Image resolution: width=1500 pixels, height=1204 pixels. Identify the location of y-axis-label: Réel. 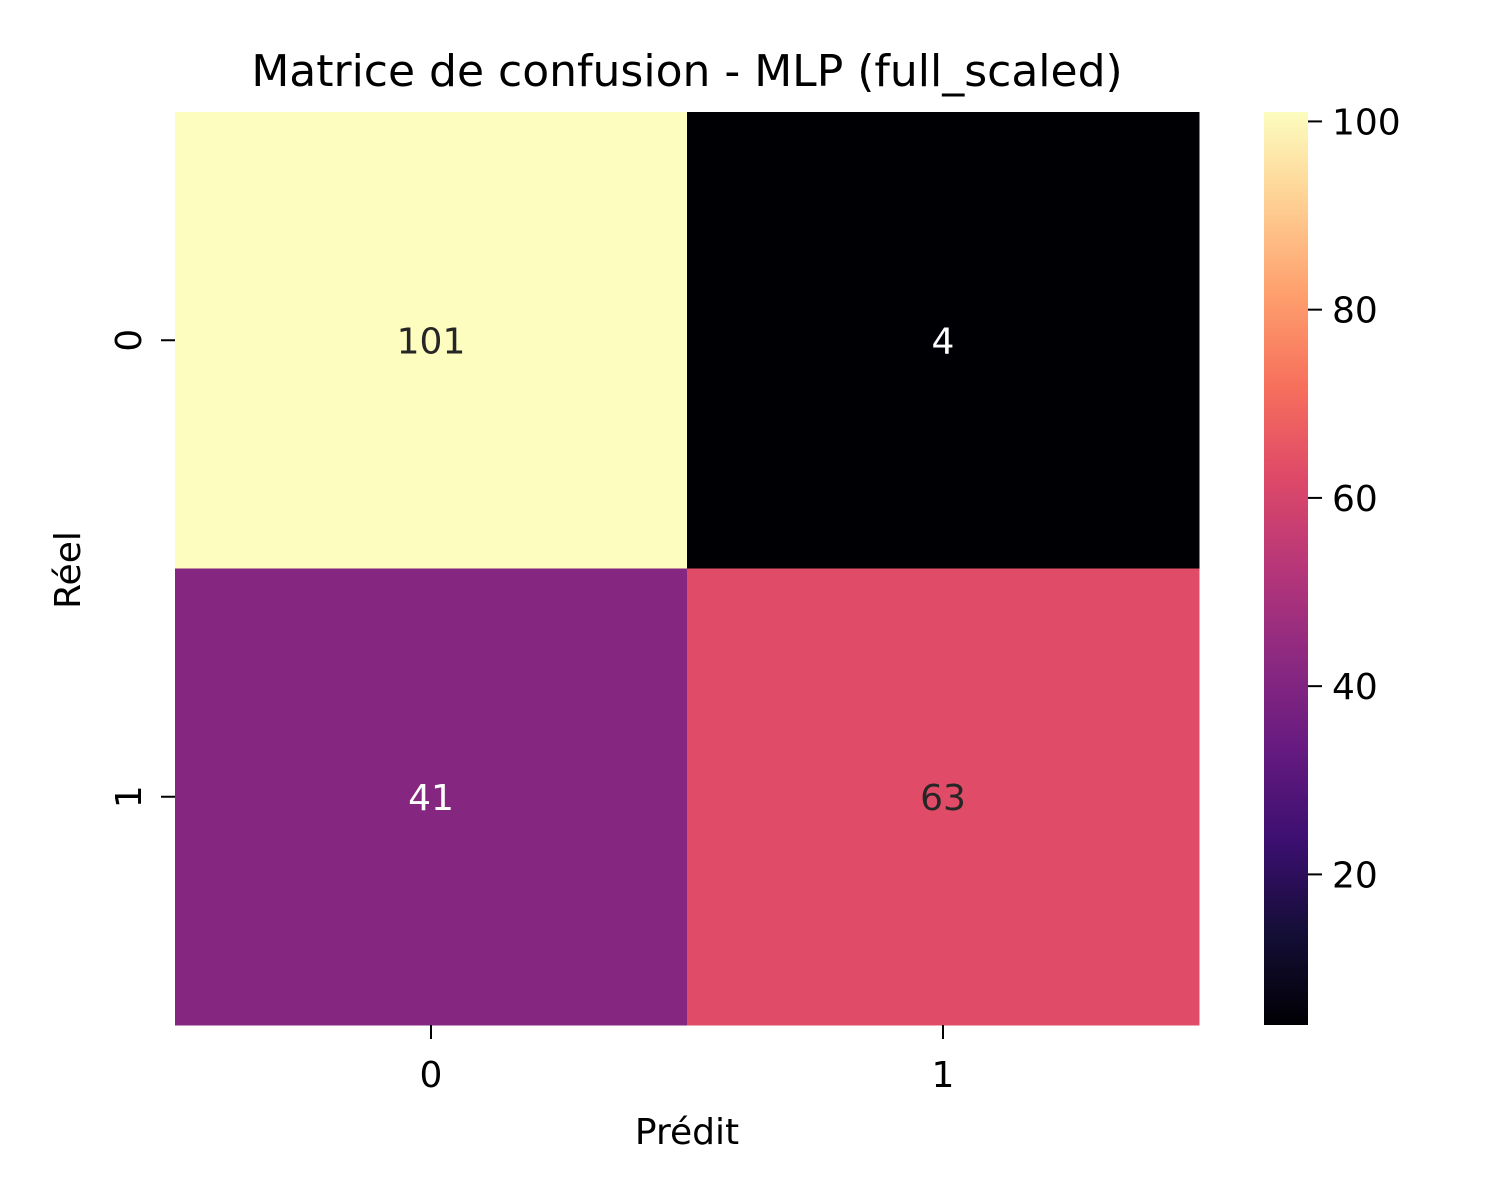
(68, 570).